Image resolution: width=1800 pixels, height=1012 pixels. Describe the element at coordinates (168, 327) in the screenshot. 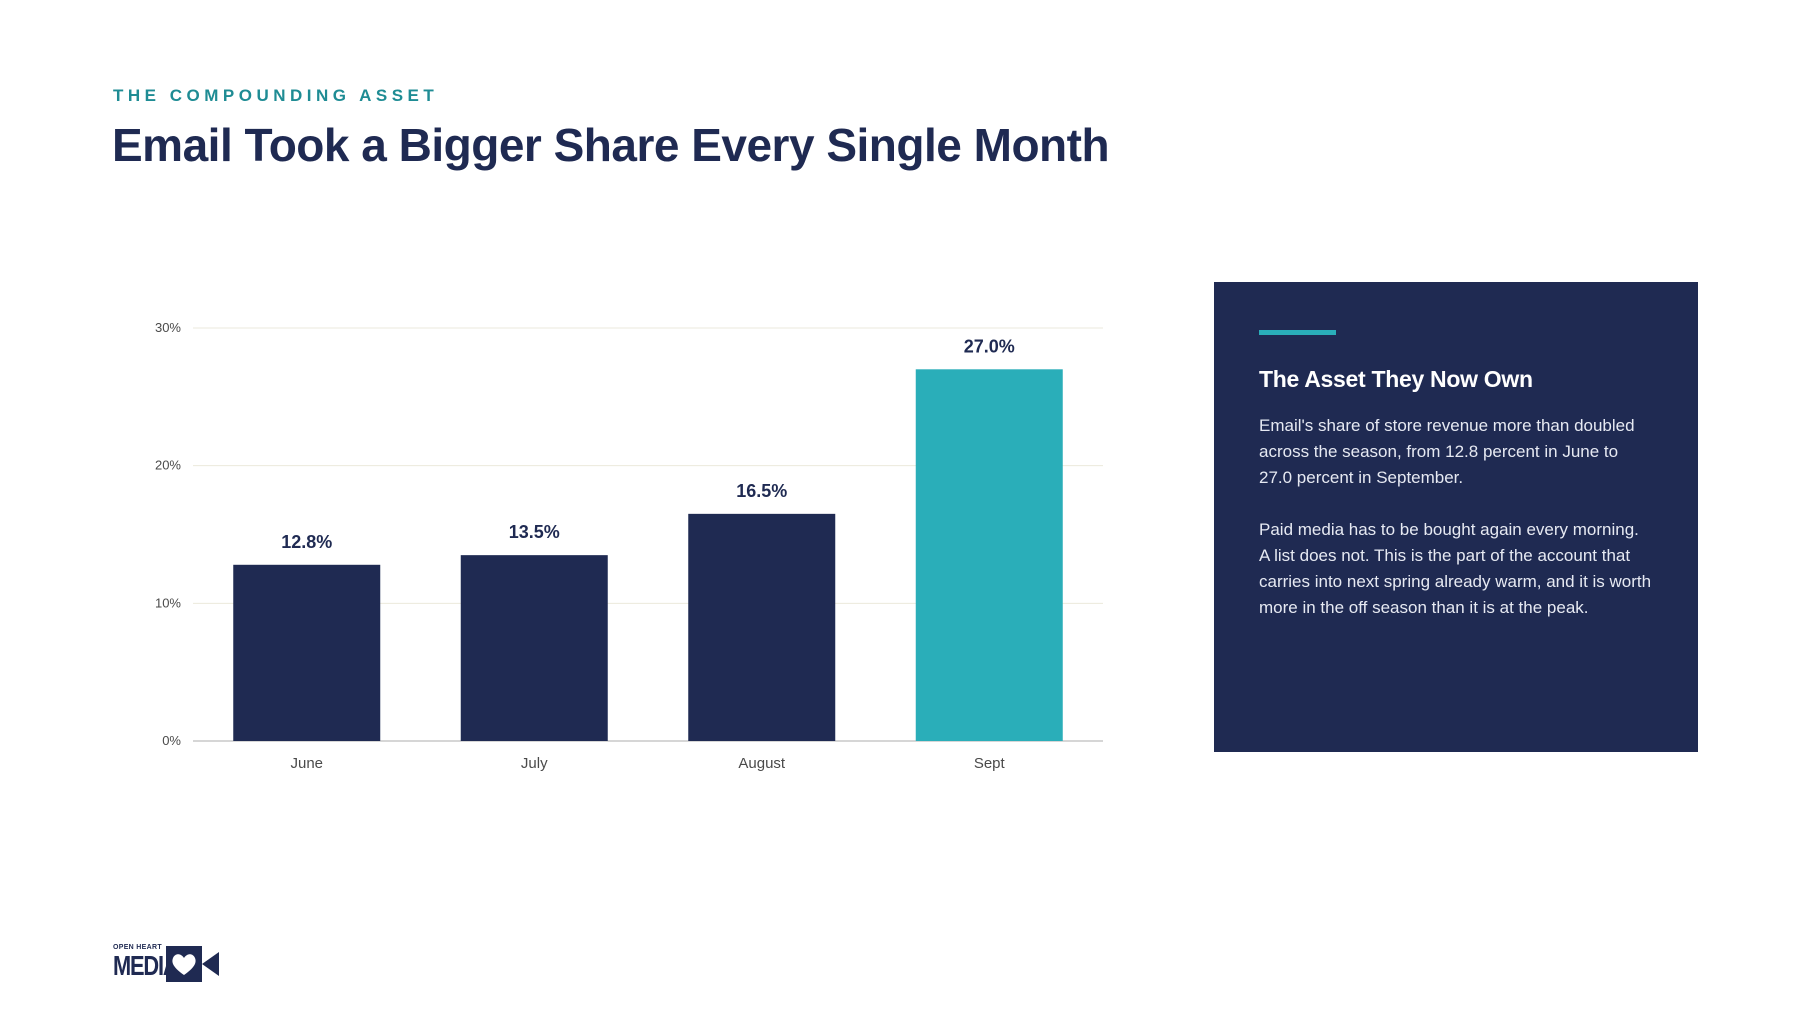

I see `y-tick-label: 30%` at that location.